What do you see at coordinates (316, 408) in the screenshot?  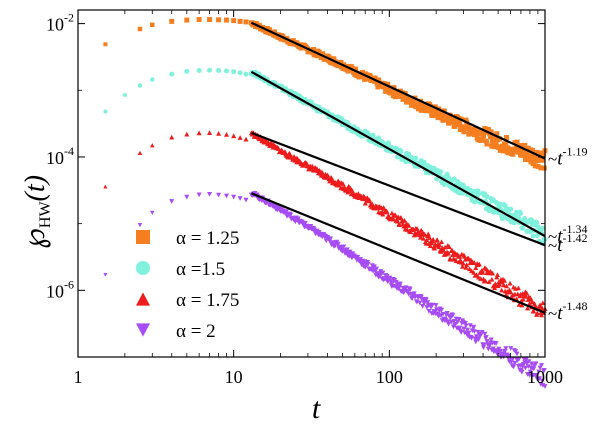 I see `x-axis-label: t` at bounding box center [316, 408].